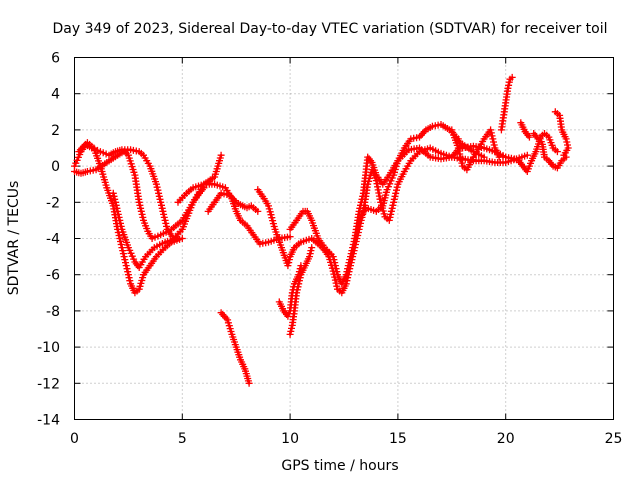  I want to click on y-tick-label: -6, so click(53, 276).